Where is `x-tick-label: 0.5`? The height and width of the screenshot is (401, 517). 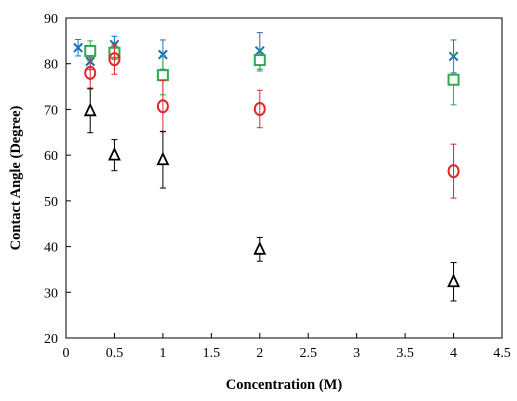 x-tick-label: 0.5 is located at coordinates (115, 353).